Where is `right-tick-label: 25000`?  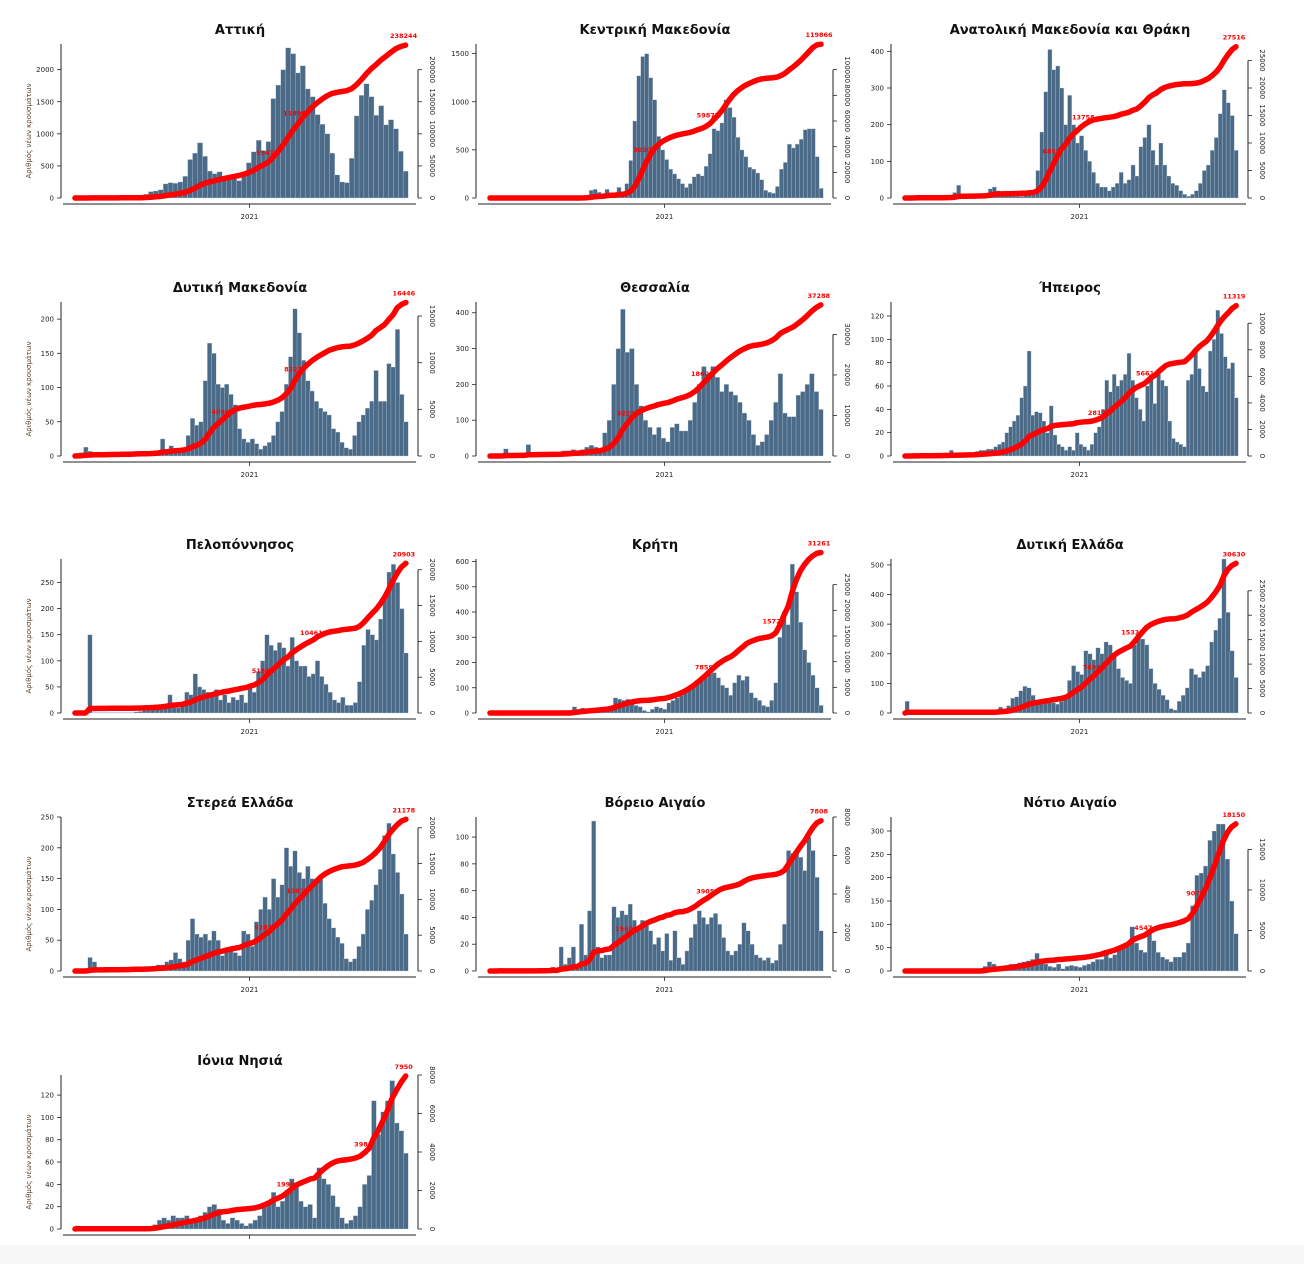 right-tick-label: 25000 is located at coordinates (1262, 591).